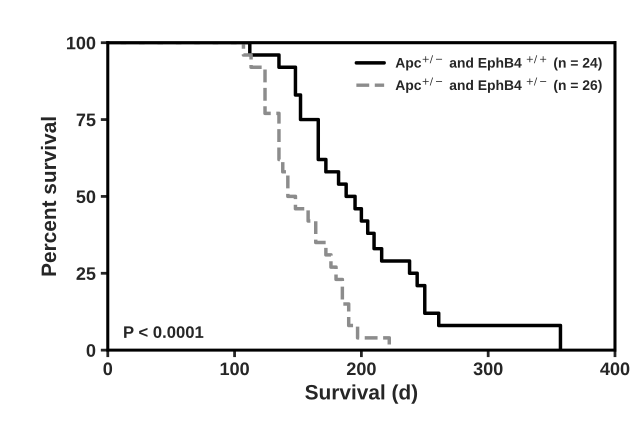 The image size is (634, 427). I want to click on y-tick-label: 50, so click(86, 197).